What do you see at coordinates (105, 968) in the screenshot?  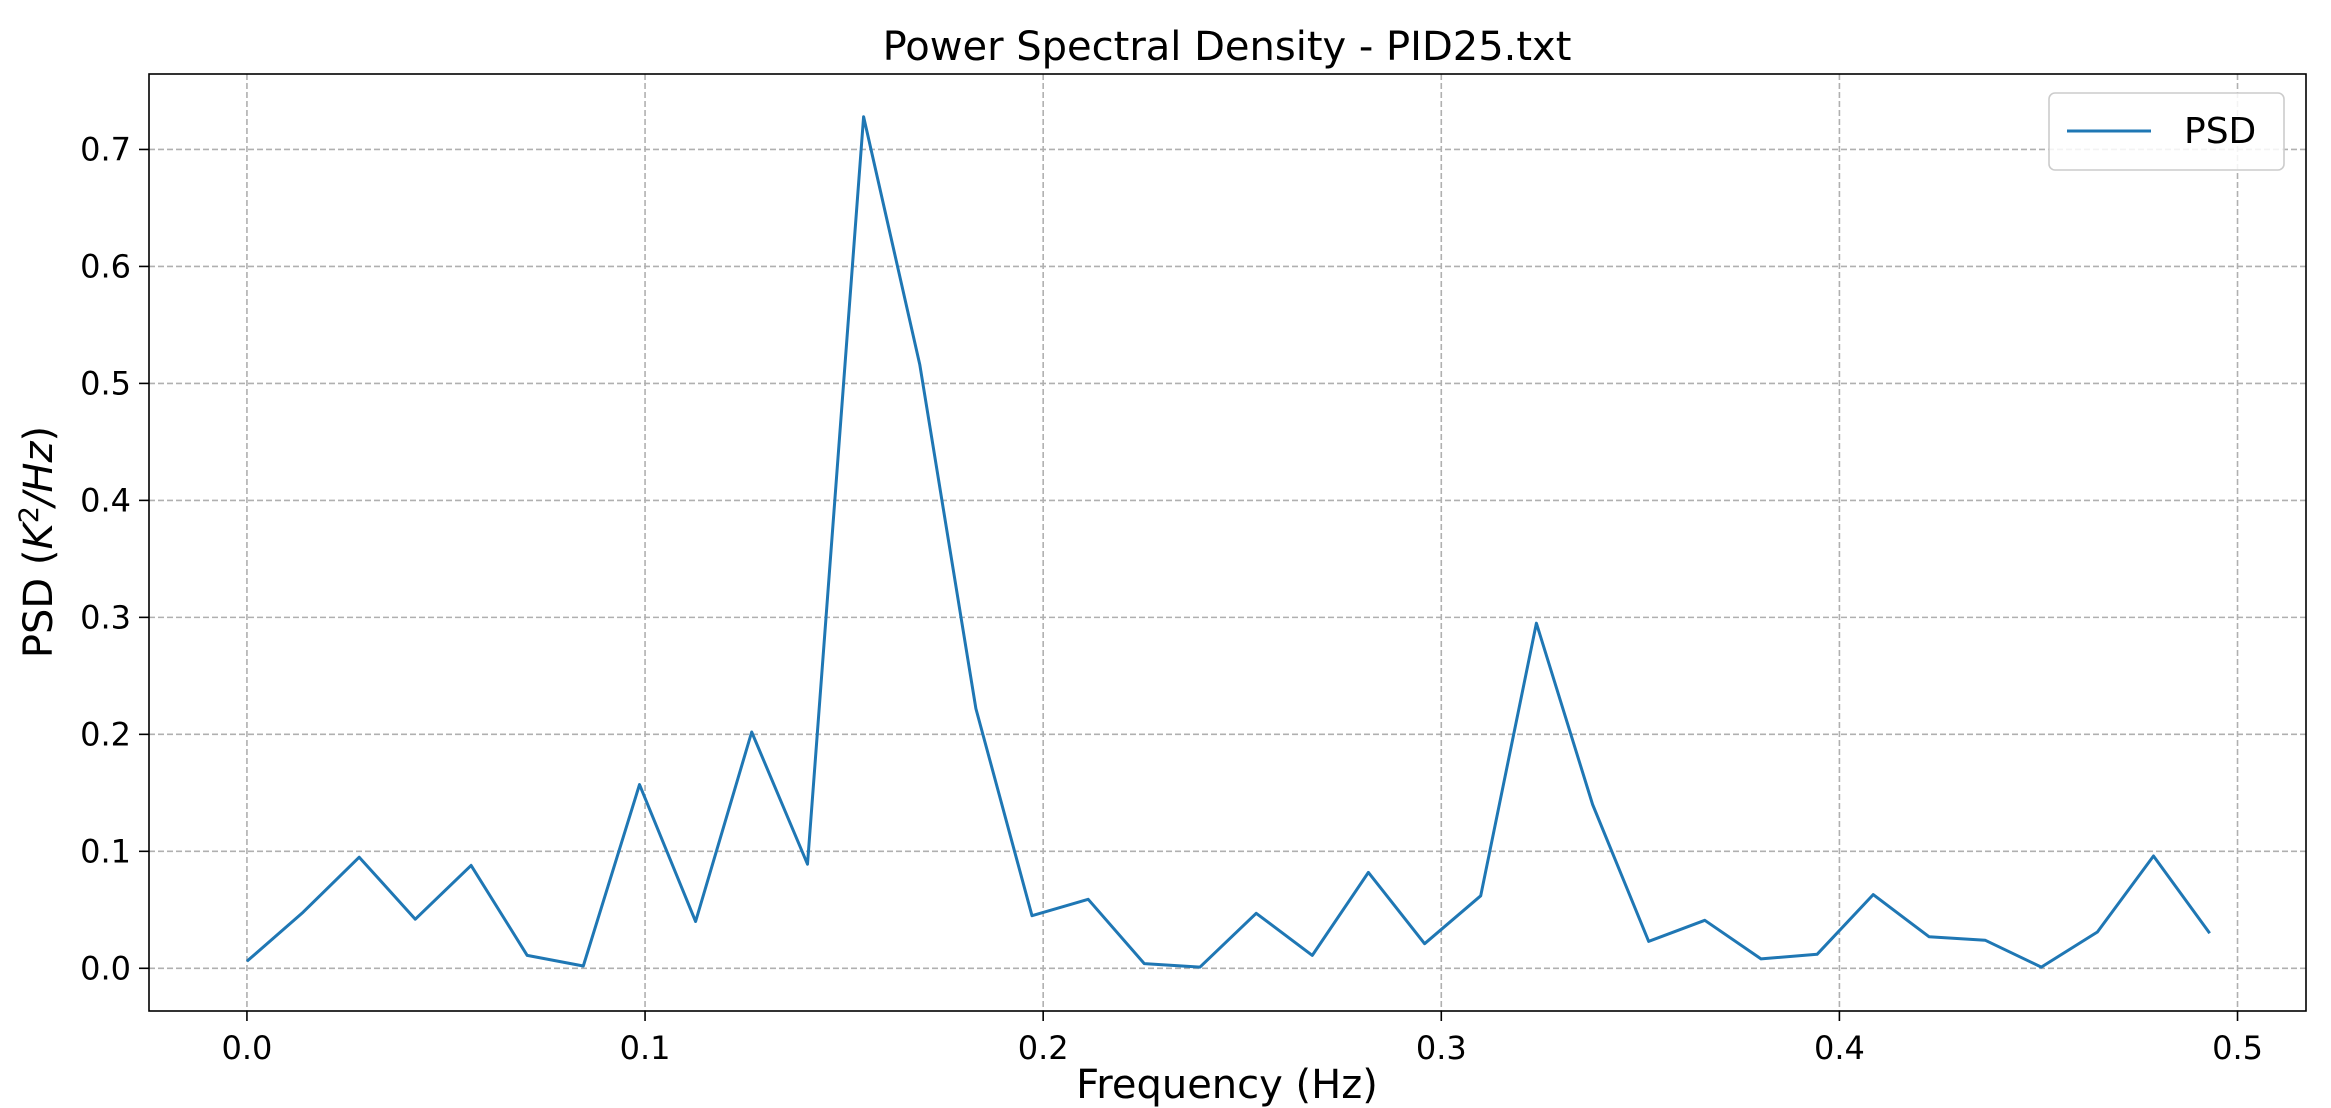 I see `y-tick-label: 0.0` at bounding box center [105, 968].